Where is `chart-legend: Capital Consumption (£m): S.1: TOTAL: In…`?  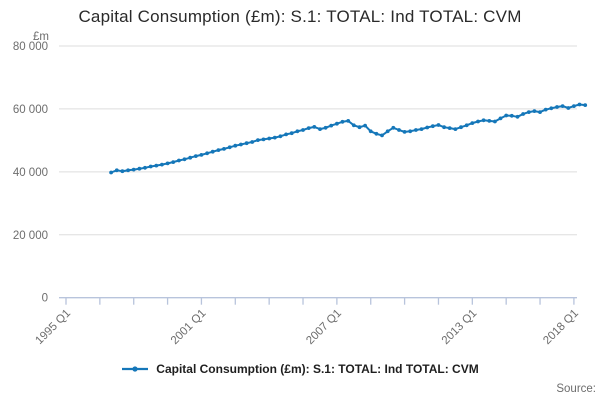 chart-legend: Capital Consumption (£m): S.1: TOTAL: In… is located at coordinates (300, 369).